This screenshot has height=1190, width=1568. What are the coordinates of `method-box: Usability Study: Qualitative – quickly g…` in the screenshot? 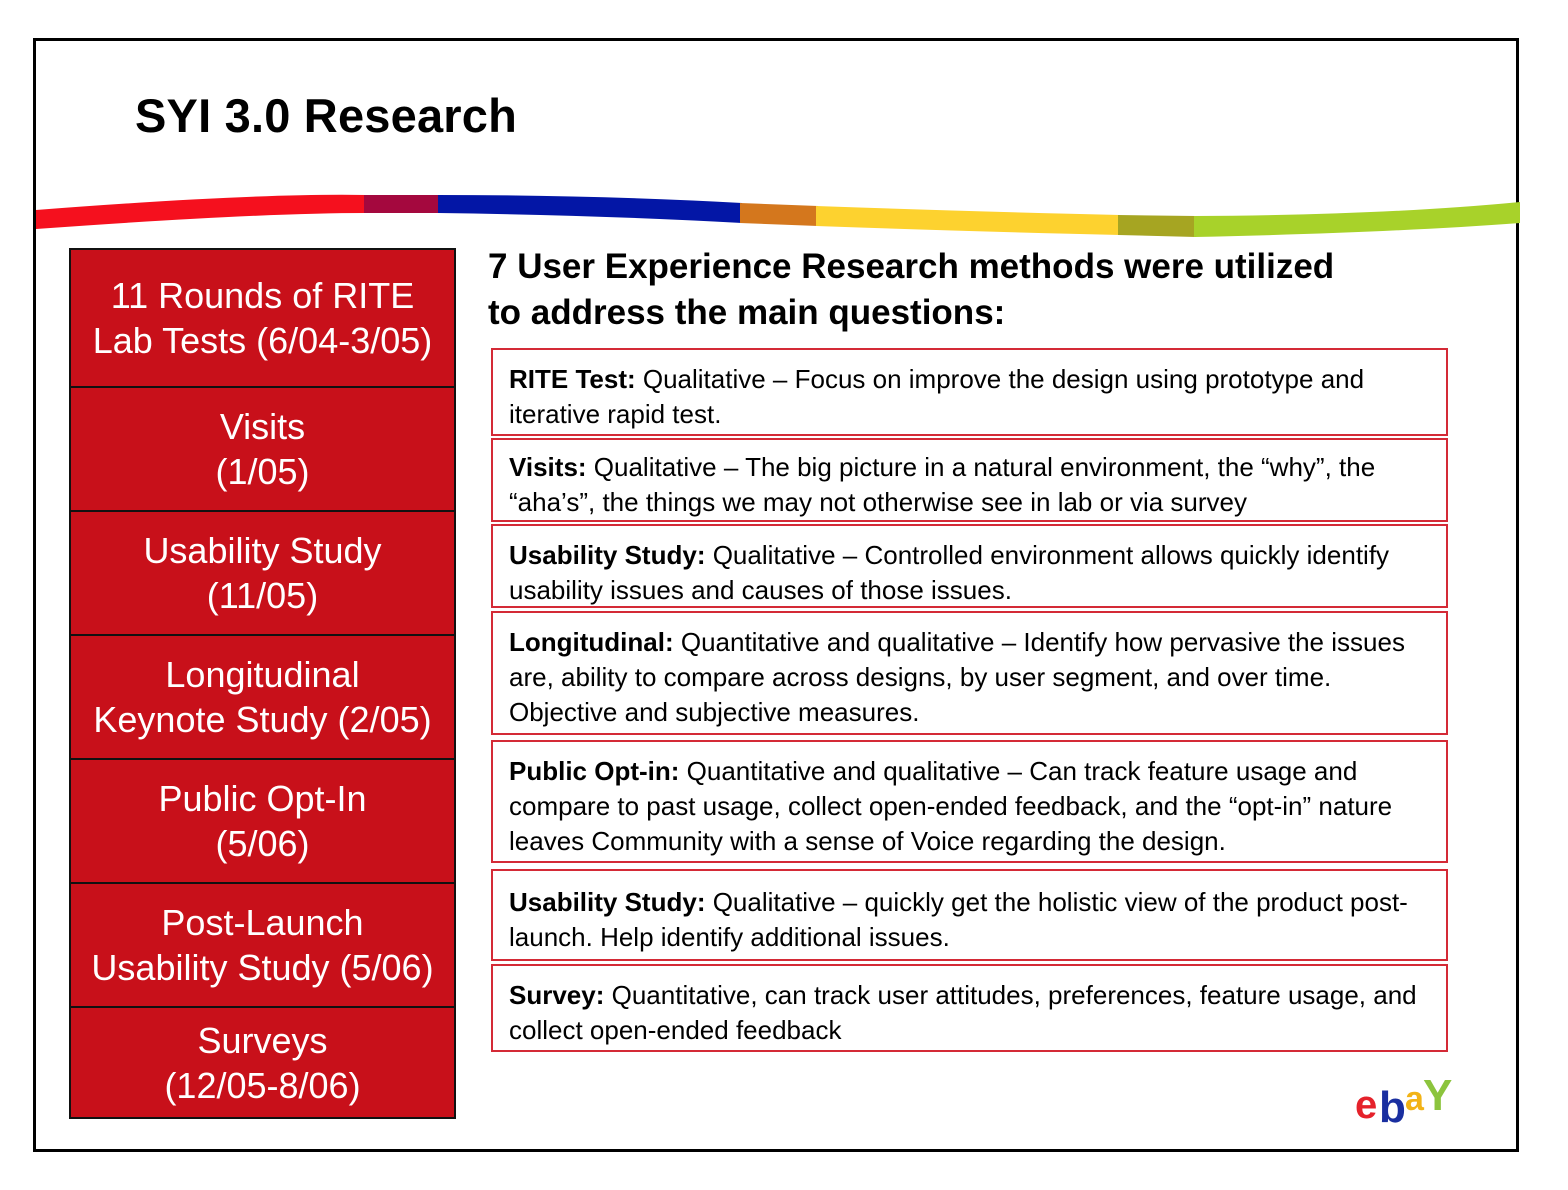 It's located at (969, 915).